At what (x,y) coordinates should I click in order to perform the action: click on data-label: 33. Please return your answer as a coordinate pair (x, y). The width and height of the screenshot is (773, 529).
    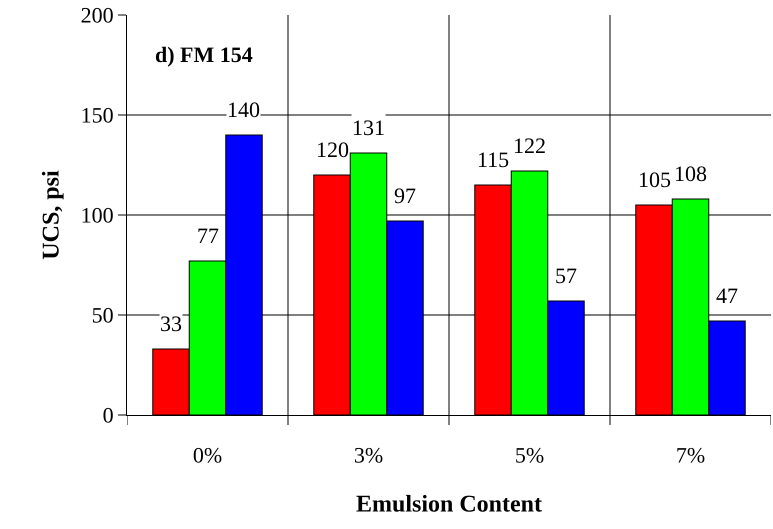
    Looking at the image, I should click on (171, 323).